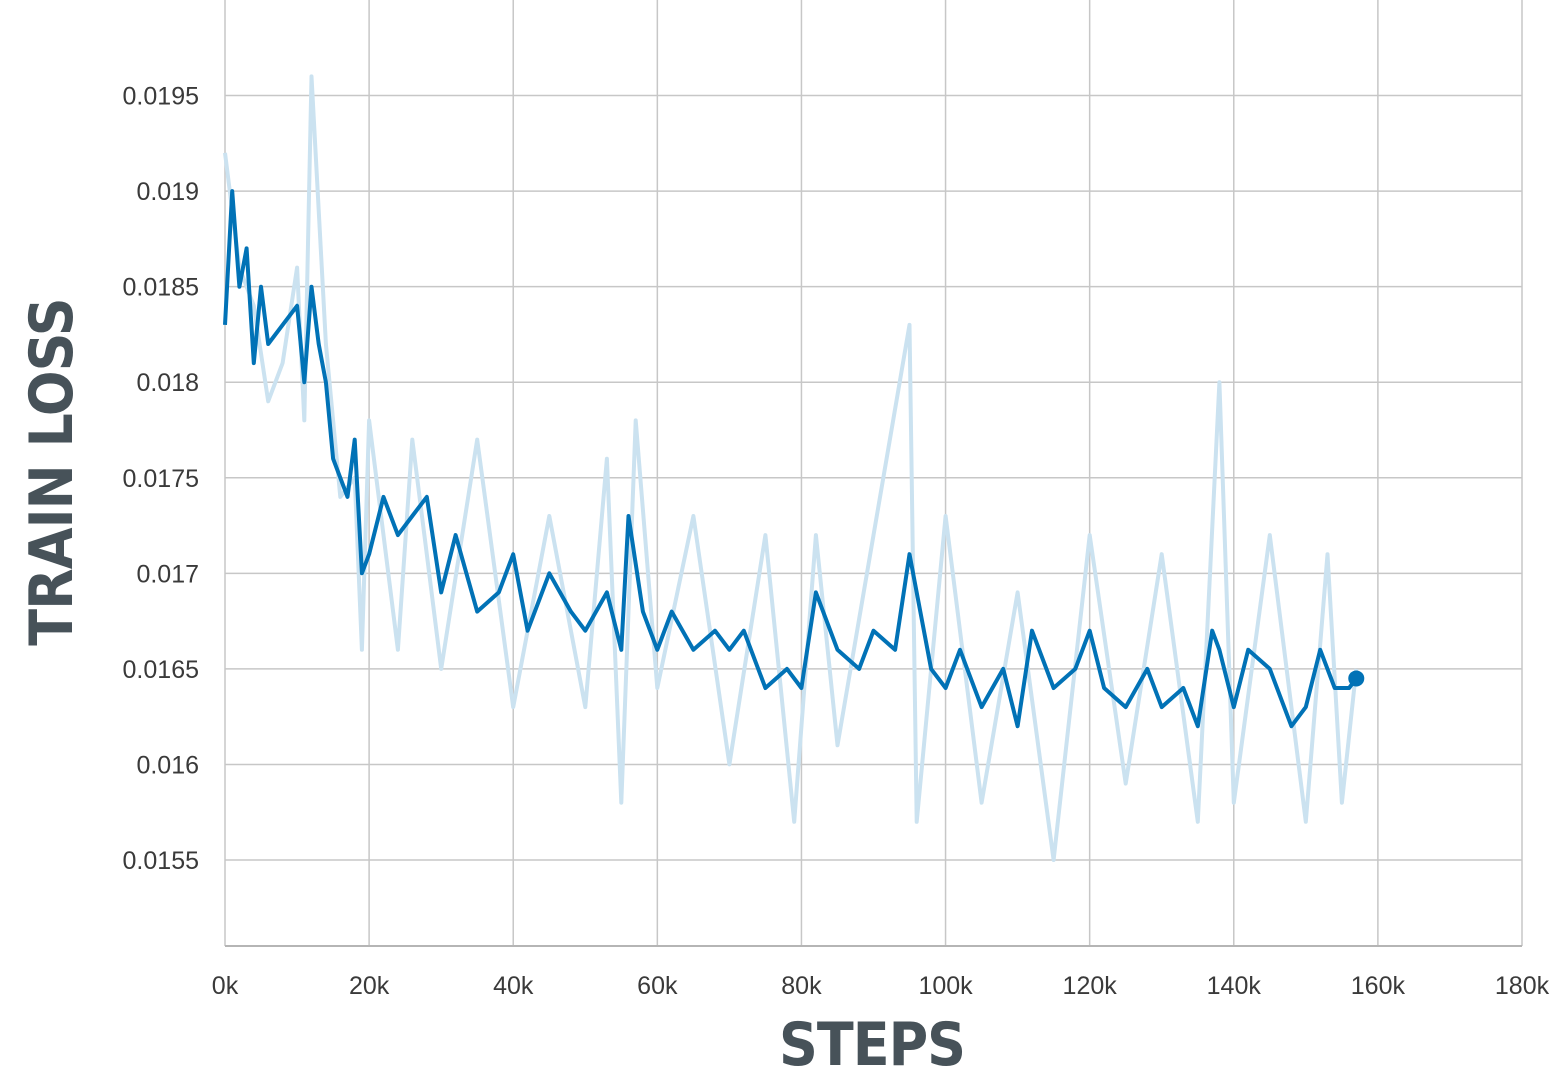 This screenshot has width=1559, height=1085. I want to click on y-axis-title: TRAIN LOSS, so click(52, 471).